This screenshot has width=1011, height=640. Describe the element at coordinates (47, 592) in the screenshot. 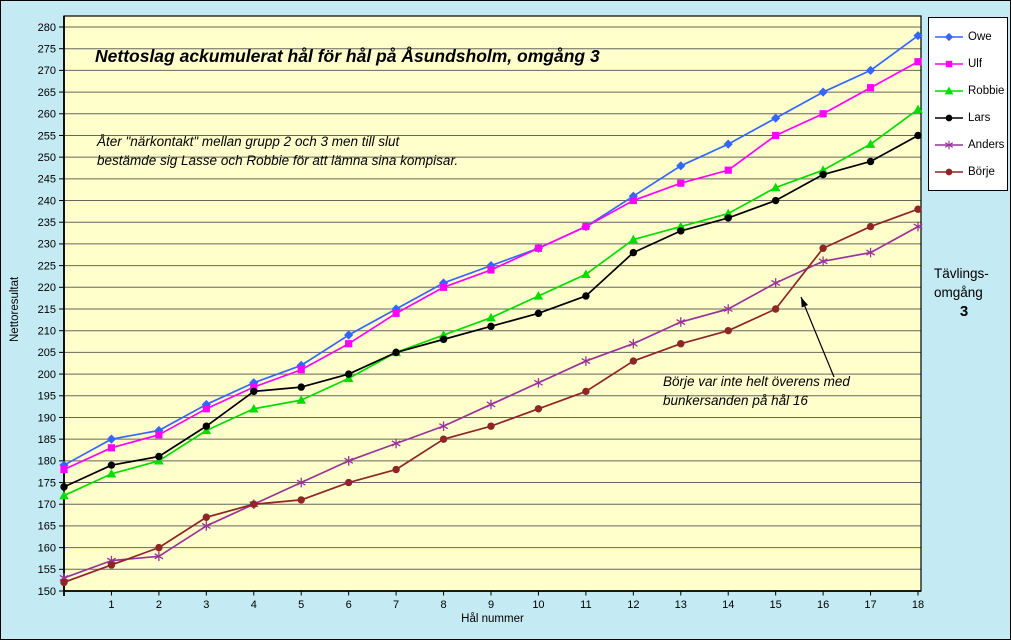

I see `y-tick-label: 150` at that location.